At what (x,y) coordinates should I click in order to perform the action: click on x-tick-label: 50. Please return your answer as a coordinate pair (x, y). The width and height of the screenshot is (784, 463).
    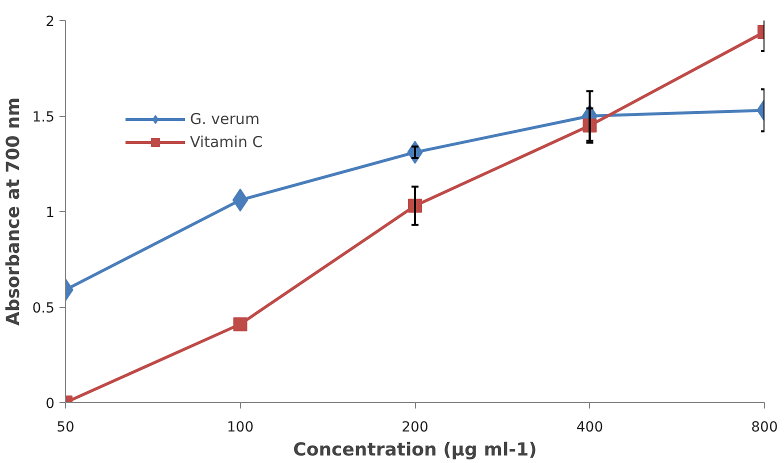
    Looking at the image, I should click on (65, 428).